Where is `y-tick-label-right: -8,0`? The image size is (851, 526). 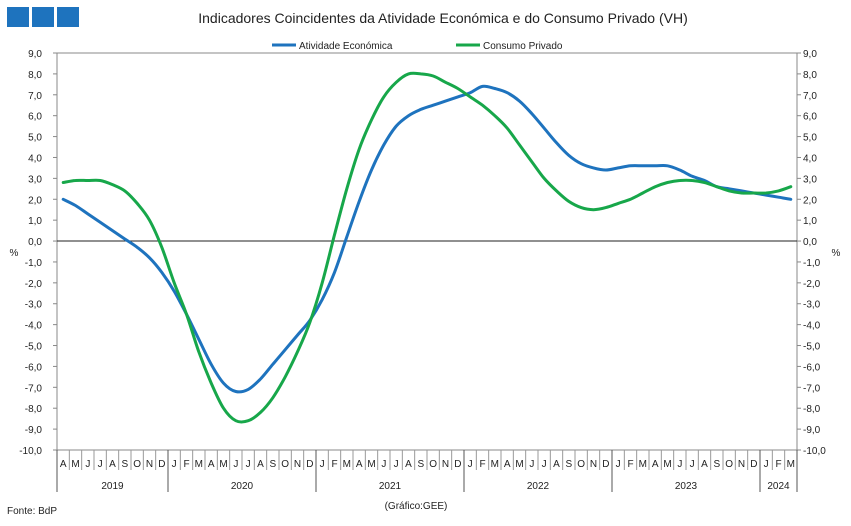 y-tick-label-right: -8,0 is located at coordinates (812, 409).